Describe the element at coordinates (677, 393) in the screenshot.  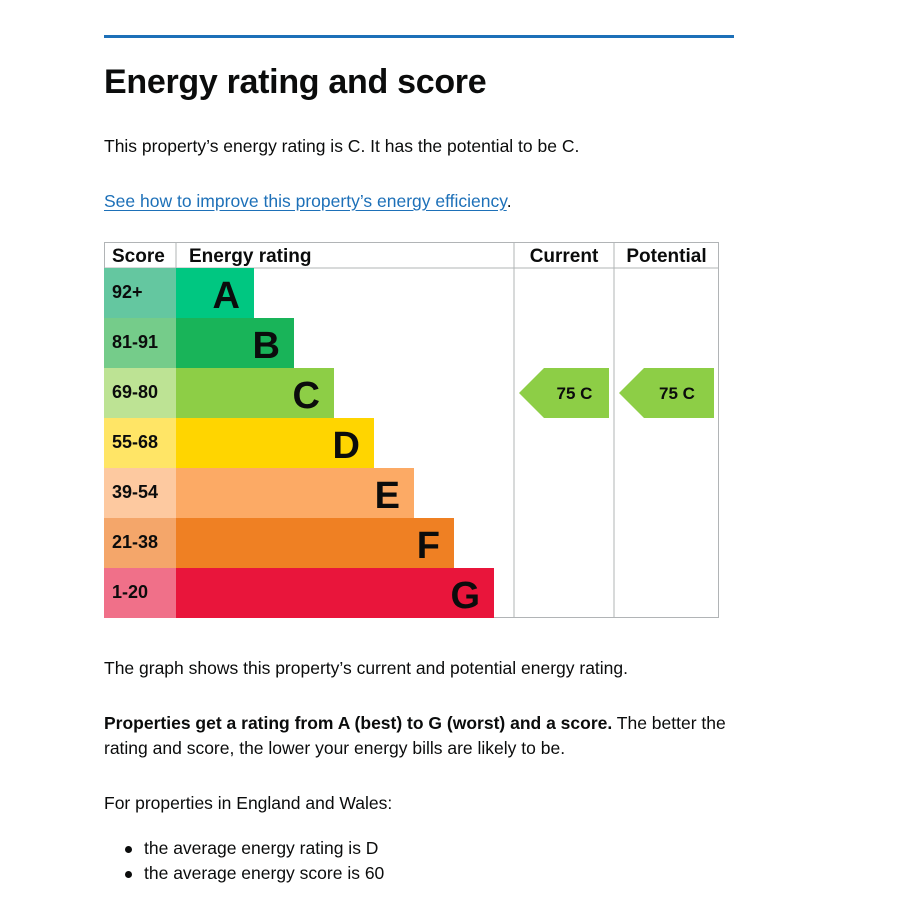
I see `potential-rating-label: 75 C` at that location.